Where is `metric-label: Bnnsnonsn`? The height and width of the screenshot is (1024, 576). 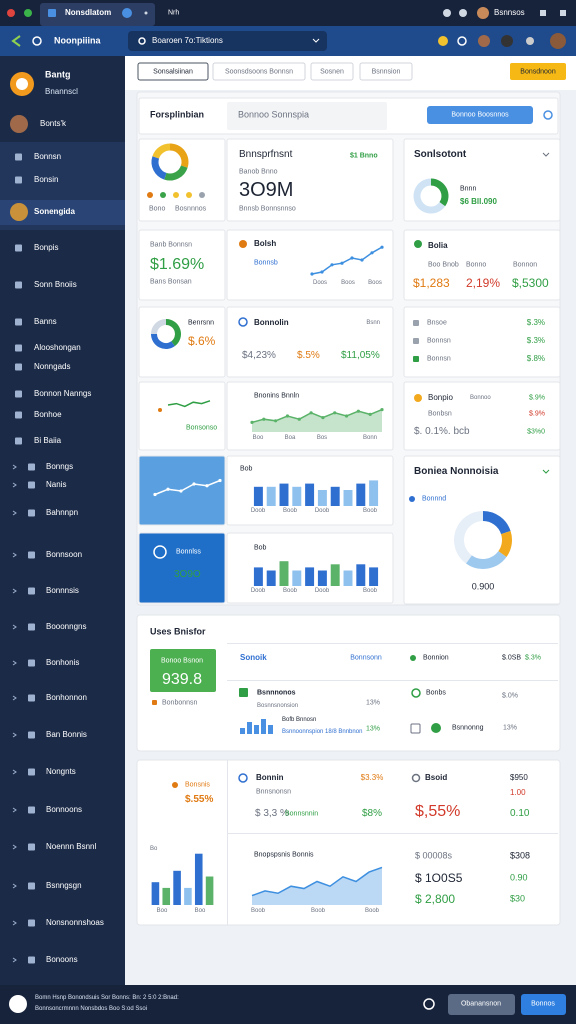
metric-label: Bnnsnonsn is located at coordinates (274, 792).